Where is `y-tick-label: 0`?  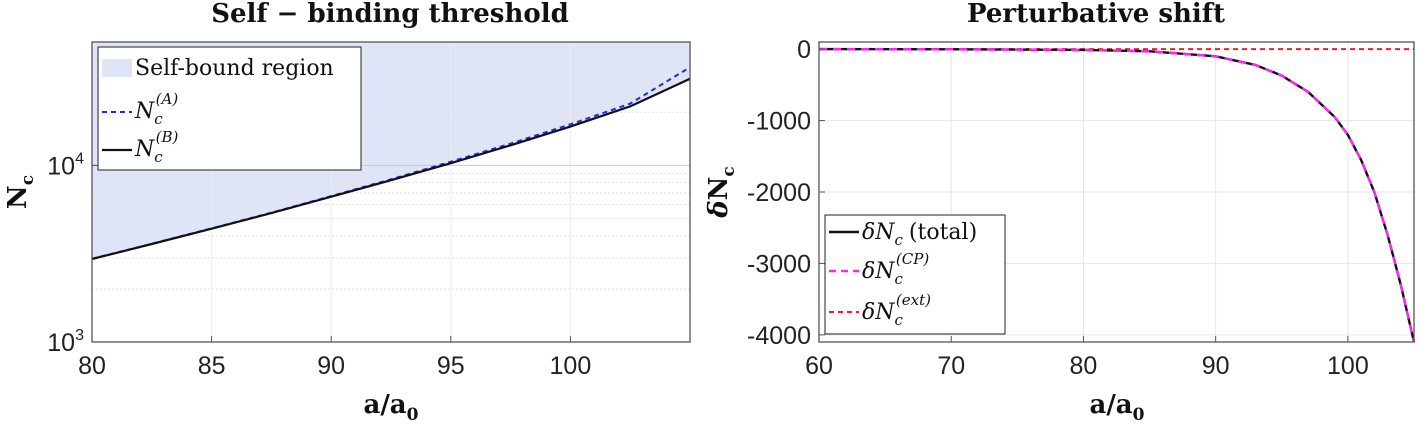 y-tick-label: 0 is located at coordinates (804, 50).